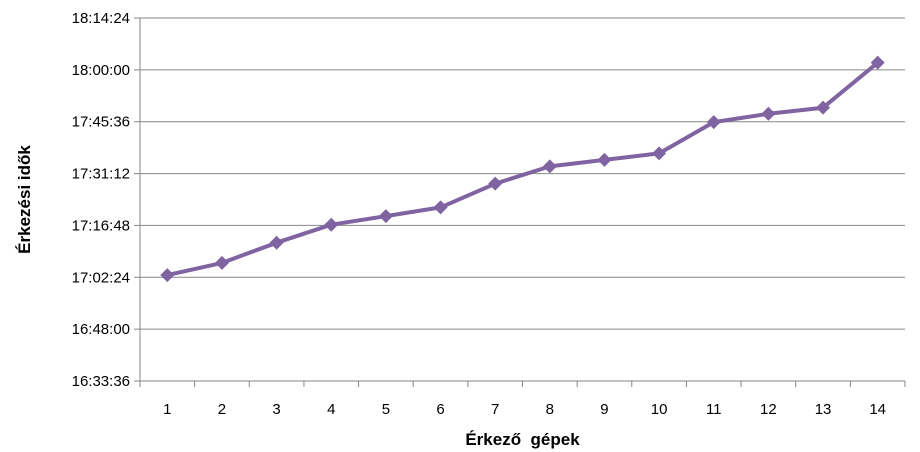 The width and height of the screenshot is (920, 452). Describe the element at coordinates (276, 409) in the screenshot. I see `x-tick-label: 3` at that location.